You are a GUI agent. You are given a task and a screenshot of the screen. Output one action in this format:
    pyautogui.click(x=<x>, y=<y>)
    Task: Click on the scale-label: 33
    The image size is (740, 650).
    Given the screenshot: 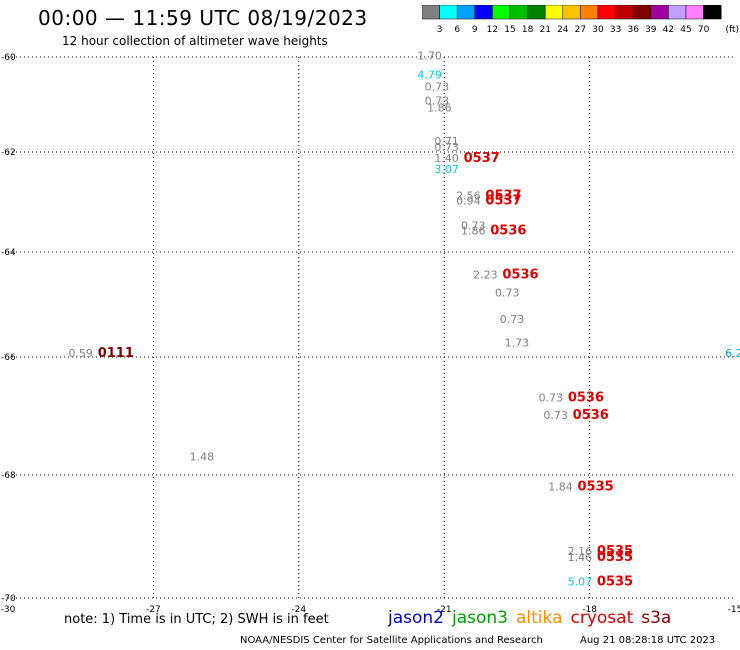 What is the action you would take?
    pyautogui.click(x=615, y=30)
    